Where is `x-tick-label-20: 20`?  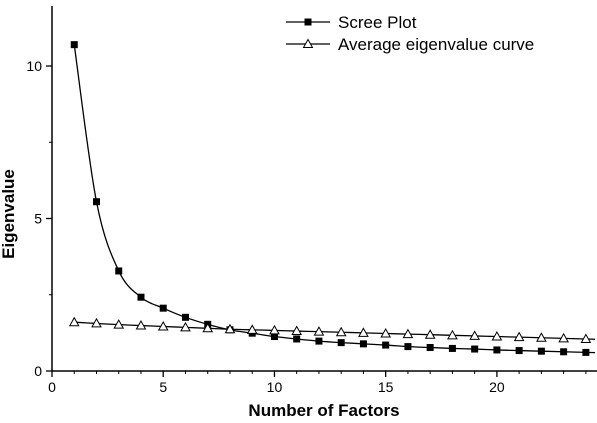 x-tick-label-20: 20 is located at coordinates (497, 387).